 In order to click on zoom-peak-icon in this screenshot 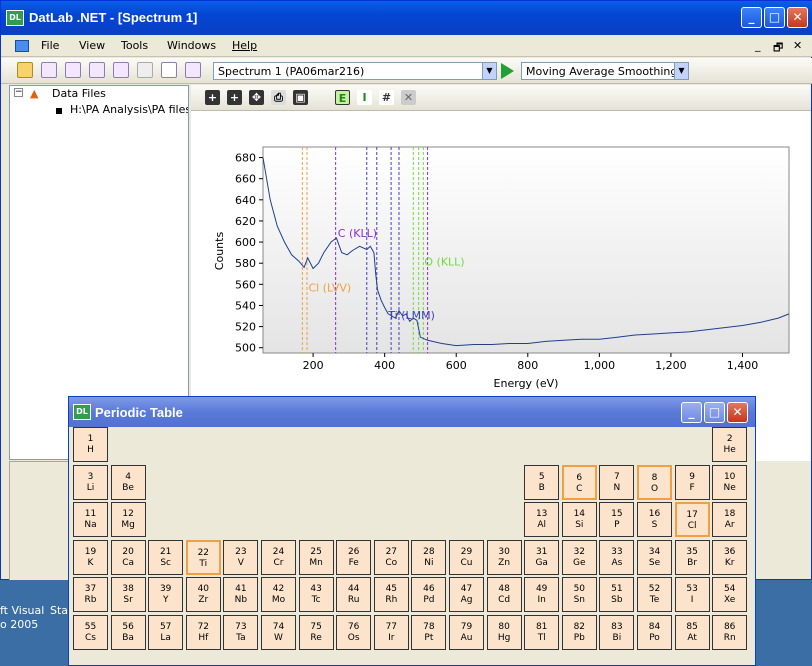, I will do `click(97, 70)`.